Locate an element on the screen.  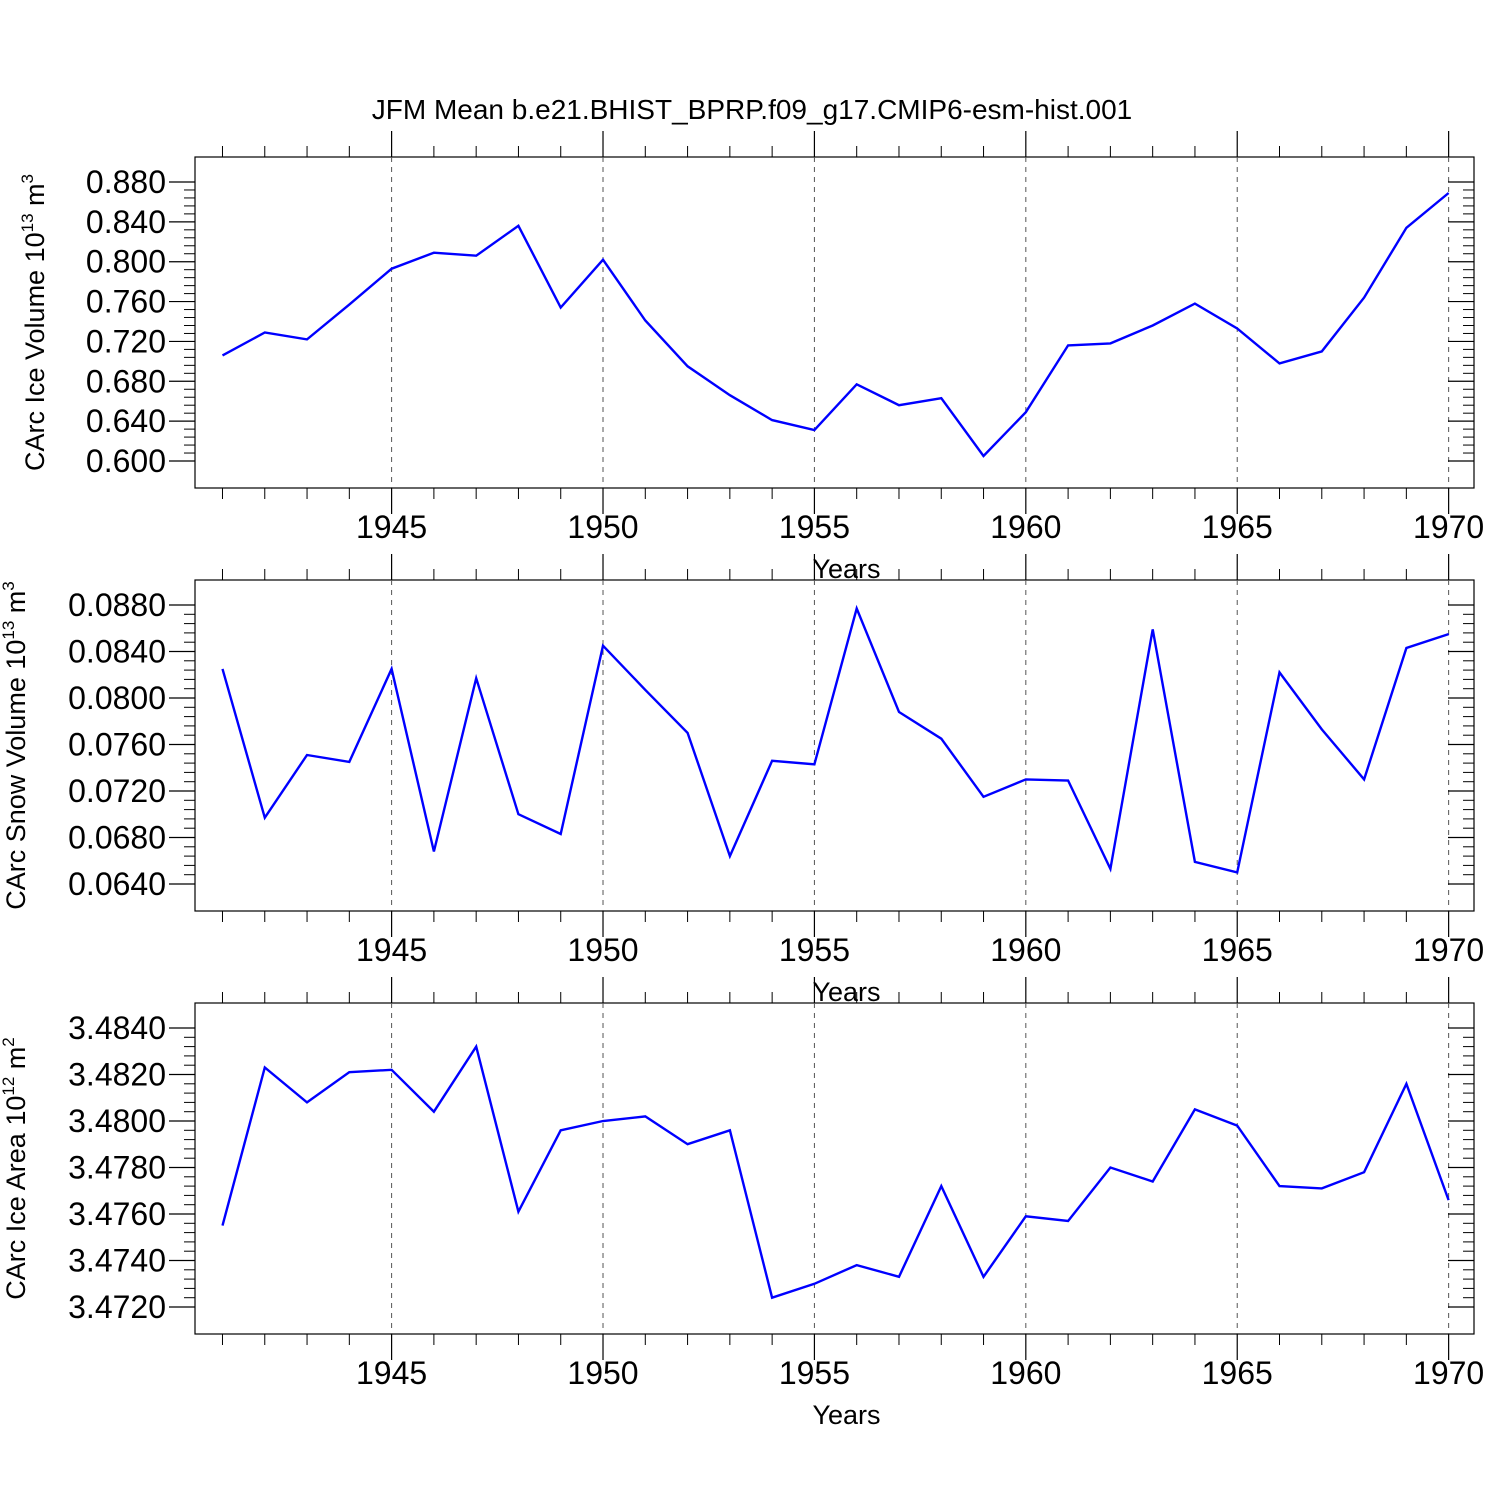
y-tick-label: 0.880 is located at coordinates (126, 182).